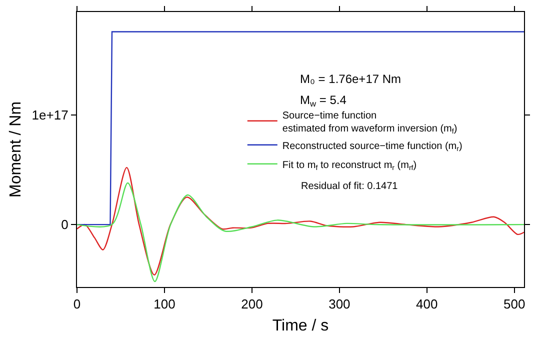 The width and height of the screenshot is (536, 337). What do you see at coordinates (50, 115) in the screenshot?
I see `y-tick-label: 1e+17` at bounding box center [50, 115].